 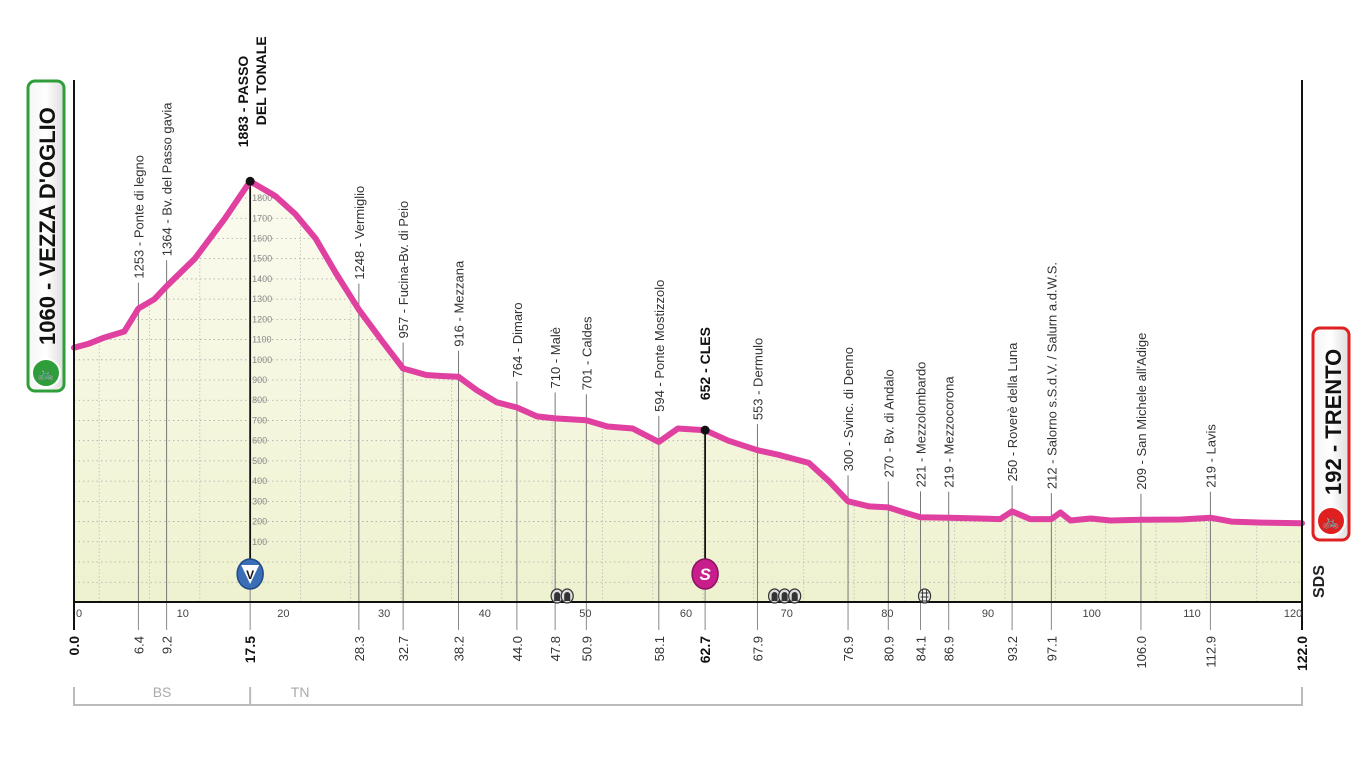 I want to click on altitude-tick-label: 100, so click(x=259, y=542).